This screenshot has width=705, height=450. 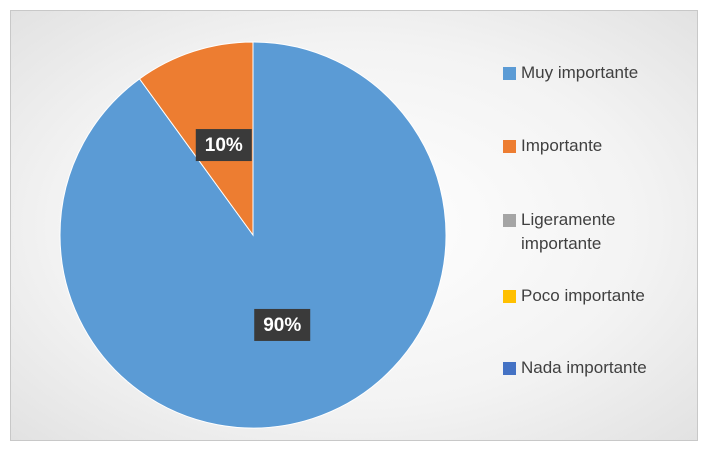 I want to click on legend-item: Poco importante, so click(x=574, y=296).